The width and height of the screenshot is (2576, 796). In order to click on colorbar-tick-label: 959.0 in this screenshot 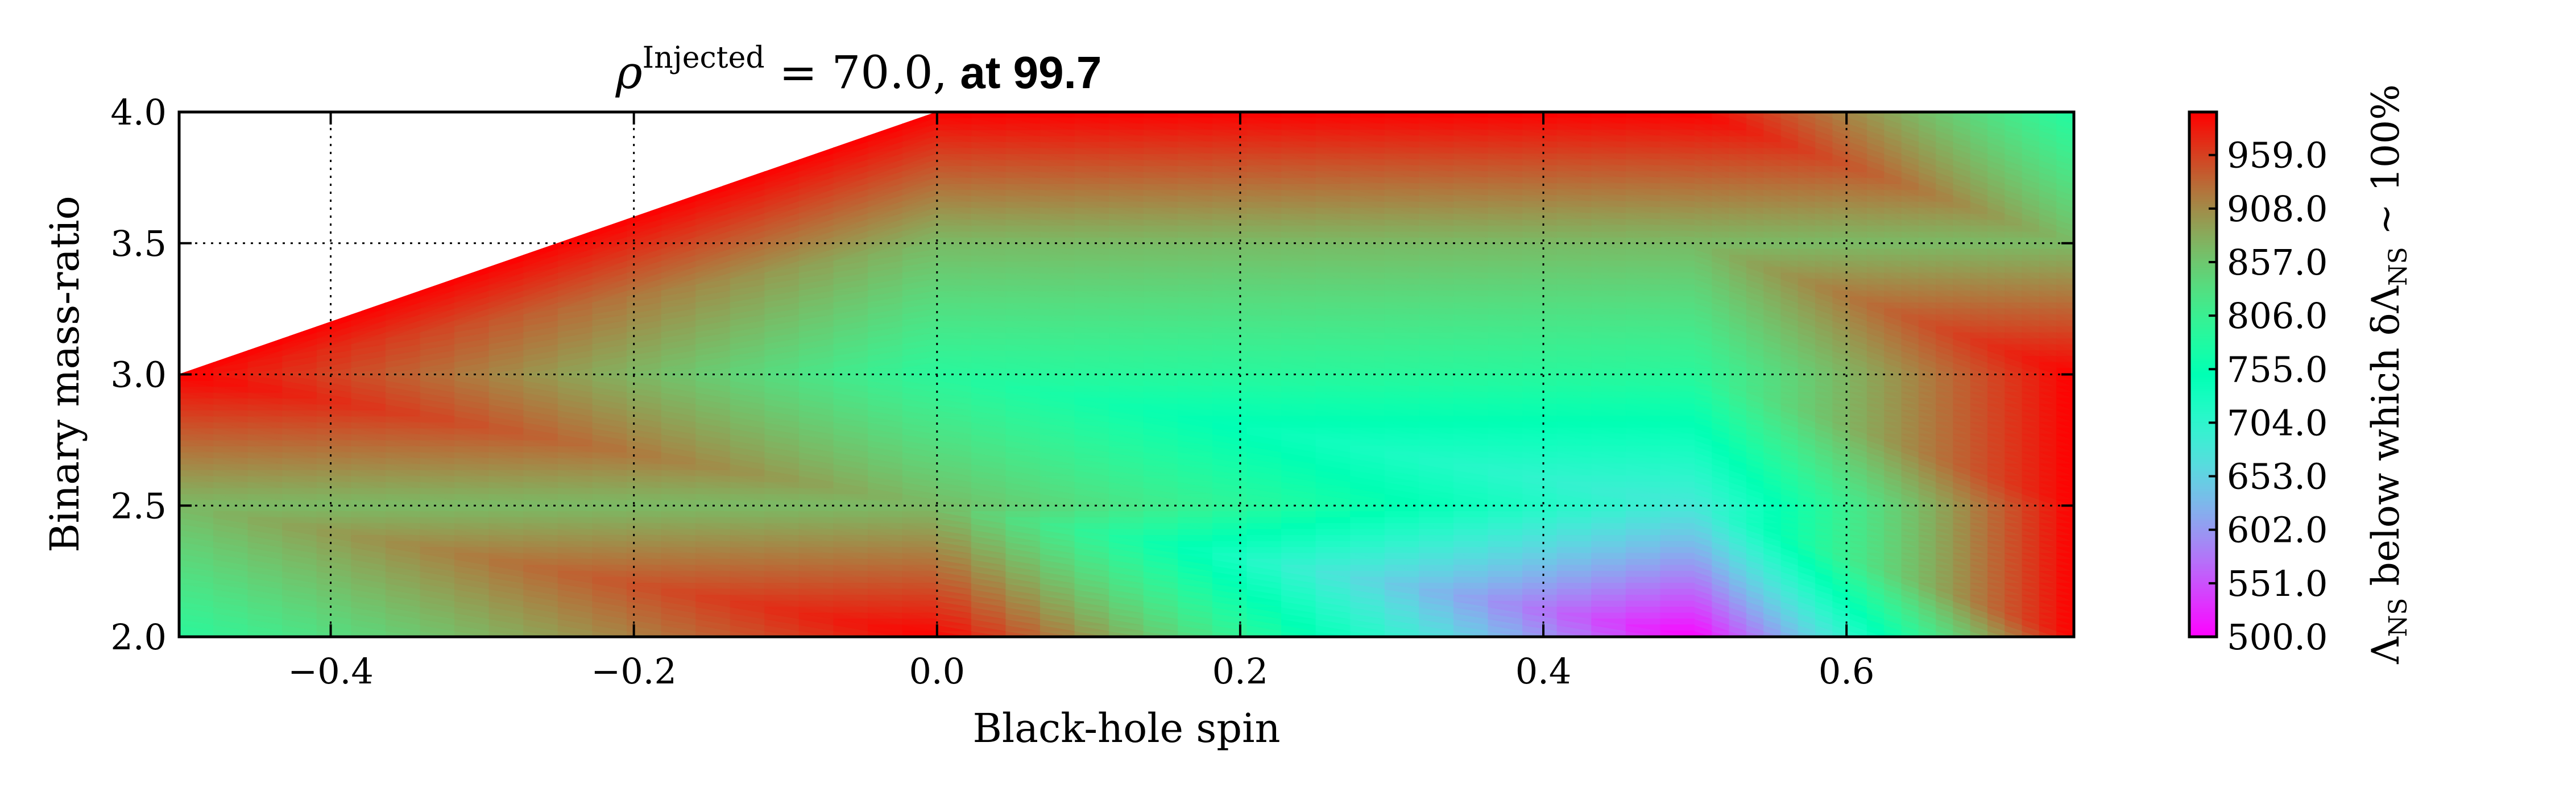, I will do `click(2277, 156)`.